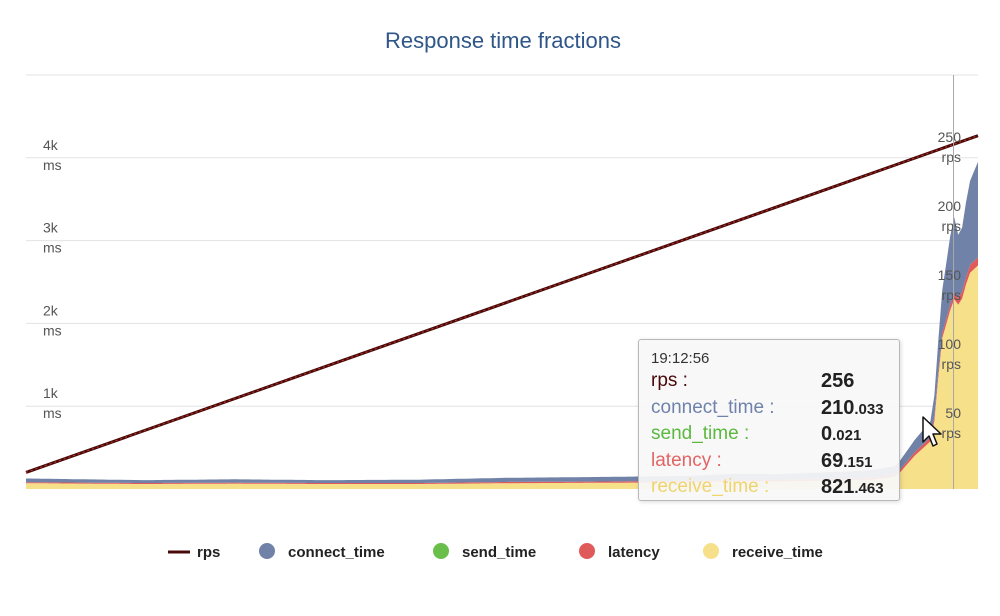 This screenshot has height=616, width=1000. Describe the element at coordinates (686, 460) in the screenshot. I see `tooltip-series-name: latency :` at that location.